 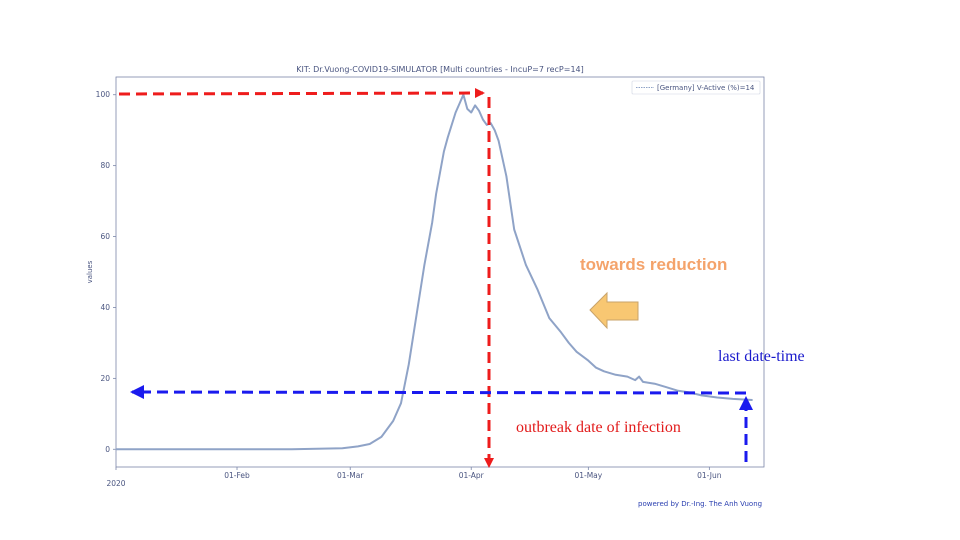 I want to click on x-tick-label: 01-Apr, so click(x=472, y=475).